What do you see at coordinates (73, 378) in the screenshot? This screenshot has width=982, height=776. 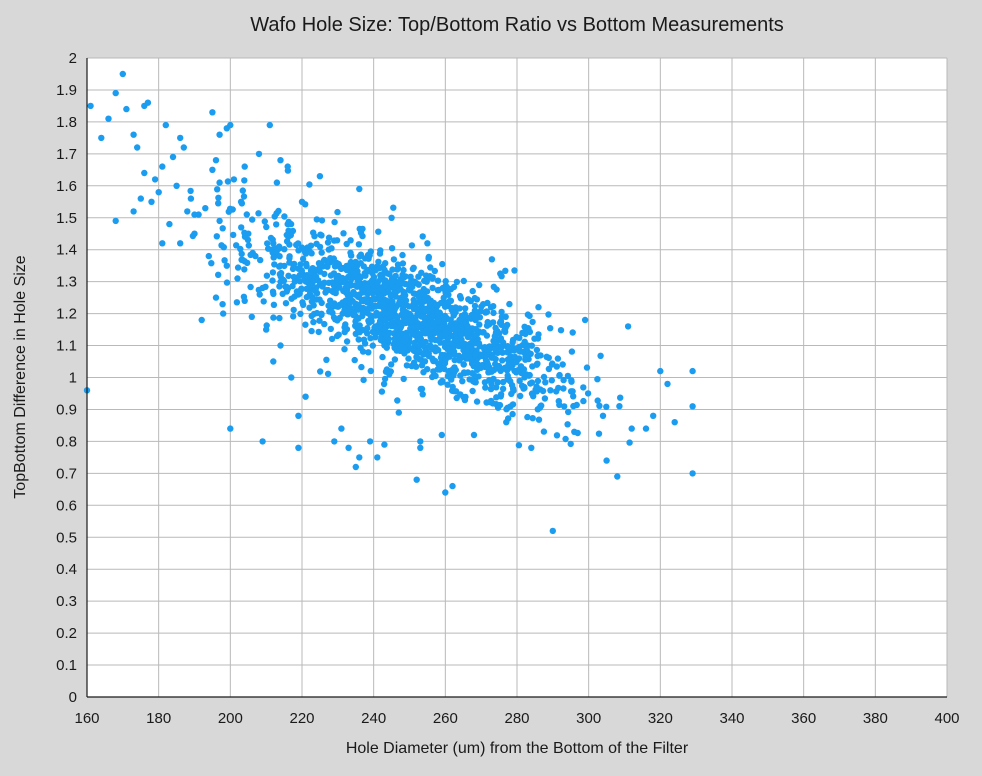 I see `y-tick-label: 1` at bounding box center [73, 378].